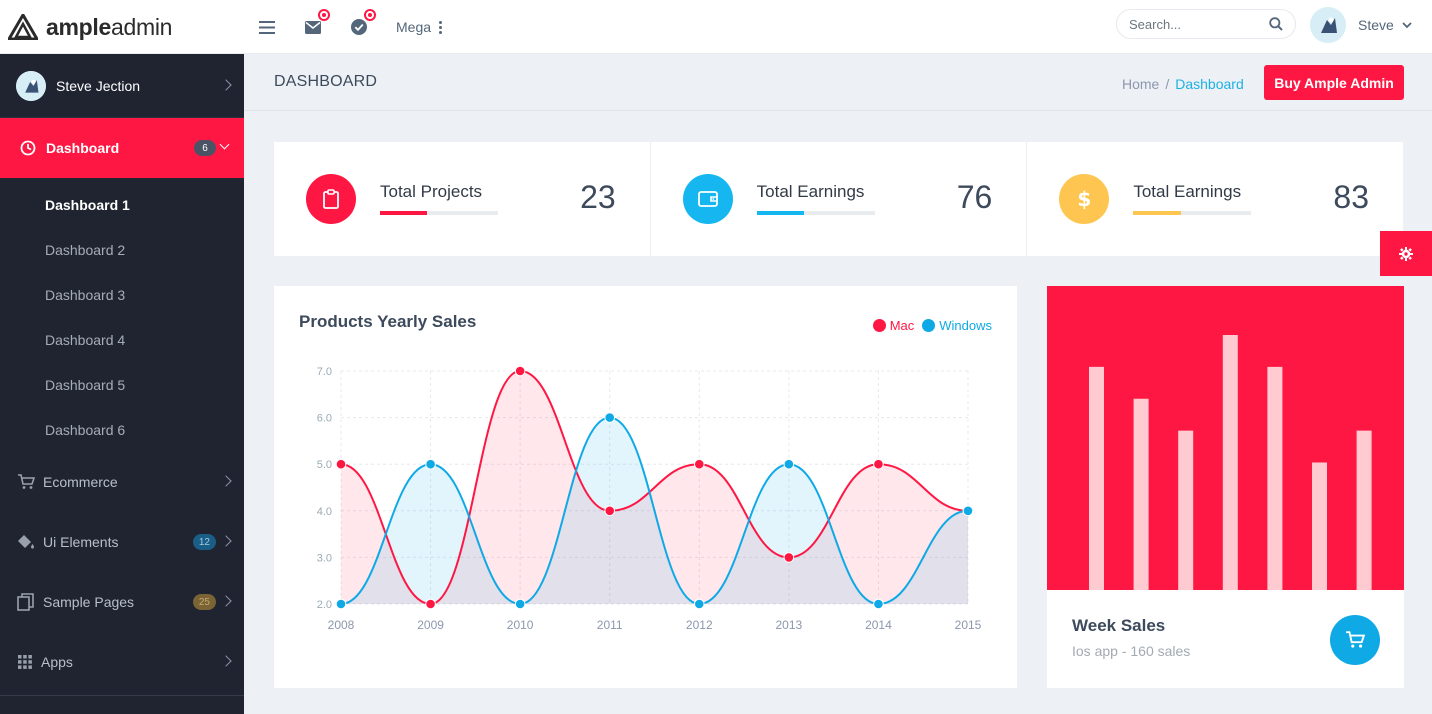 The image size is (1432, 714). What do you see at coordinates (520, 625) in the screenshot?
I see `x-tick-label: 2010` at bounding box center [520, 625].